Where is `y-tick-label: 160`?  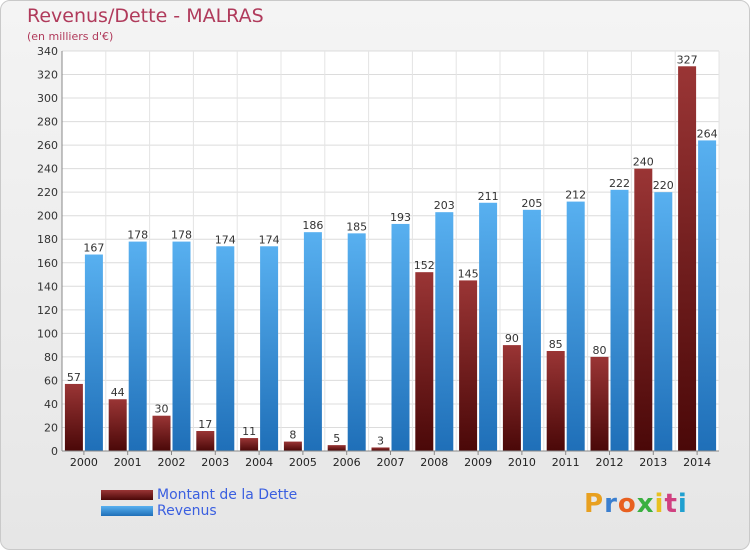
y-tick-label: 160 is located at coordinates (47, 263).